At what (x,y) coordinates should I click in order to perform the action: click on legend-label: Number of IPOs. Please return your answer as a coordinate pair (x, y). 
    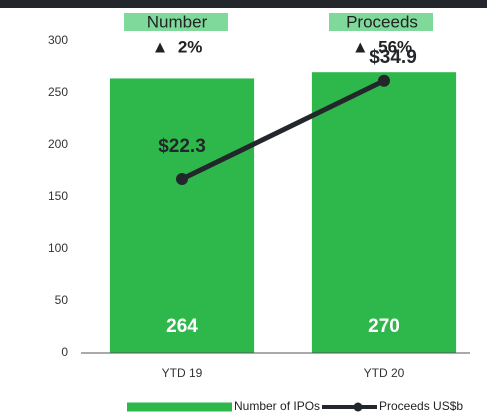
    Looking at the image, I should click on (277, 406).